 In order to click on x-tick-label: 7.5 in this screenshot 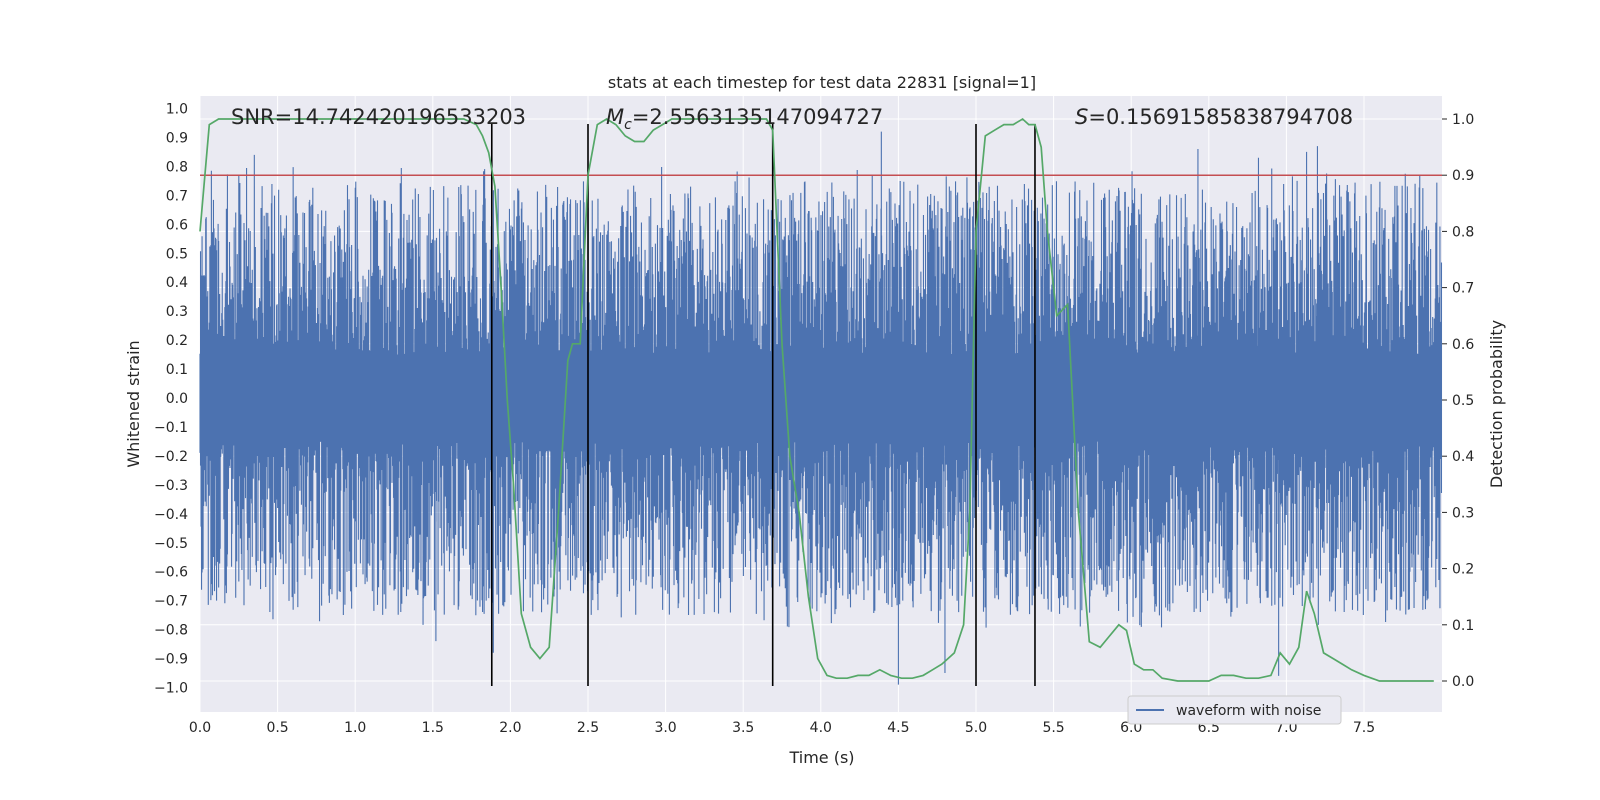, I will do `click(1364, 728)`.